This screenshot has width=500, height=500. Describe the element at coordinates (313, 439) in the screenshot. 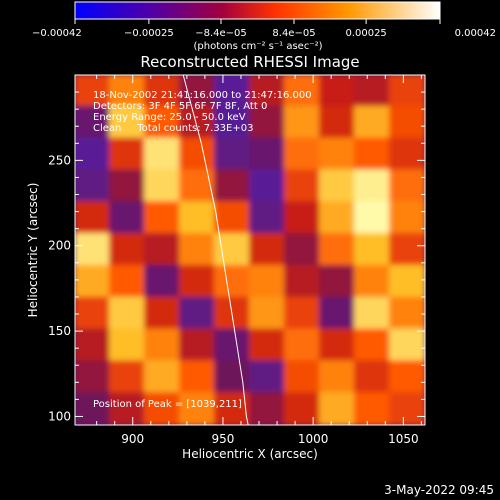

I see `x-tick-label: 1000` at that location.